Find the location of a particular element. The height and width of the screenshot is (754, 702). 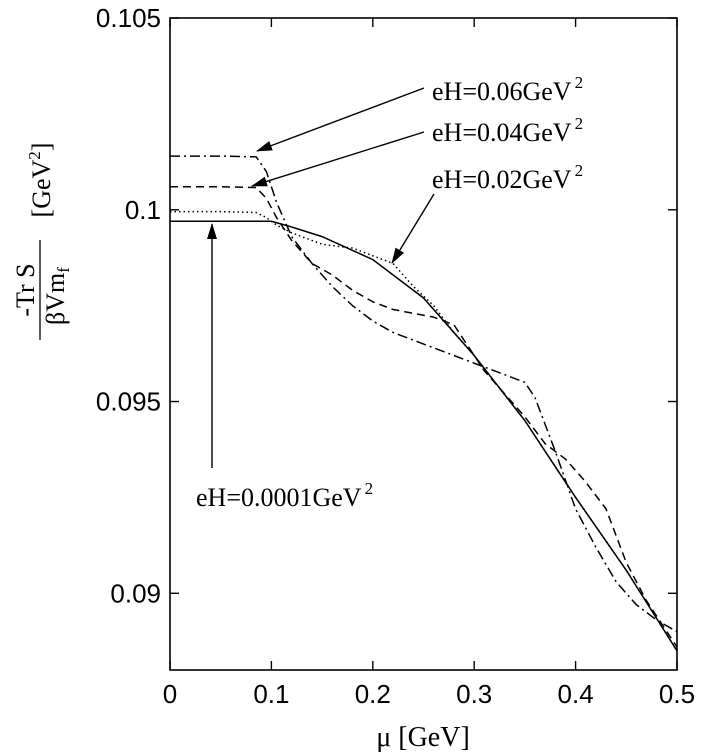

annotation-eh-002-text: eH=0.02GeV is located at coordinates (502, 179).